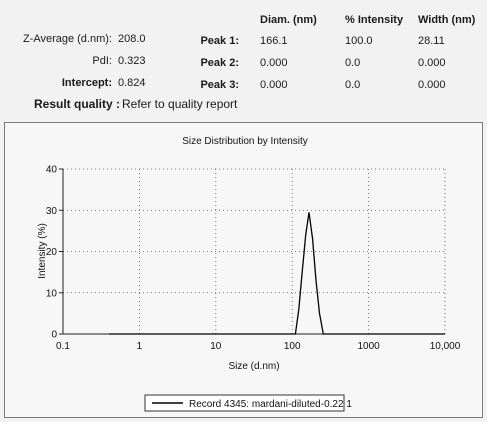 The width and height of the screenshot is (487, 422). What do you see at coordinates (54, 335) in the screenshot?
I see `y-tick-label: 0` at bounding box center [54, 335].